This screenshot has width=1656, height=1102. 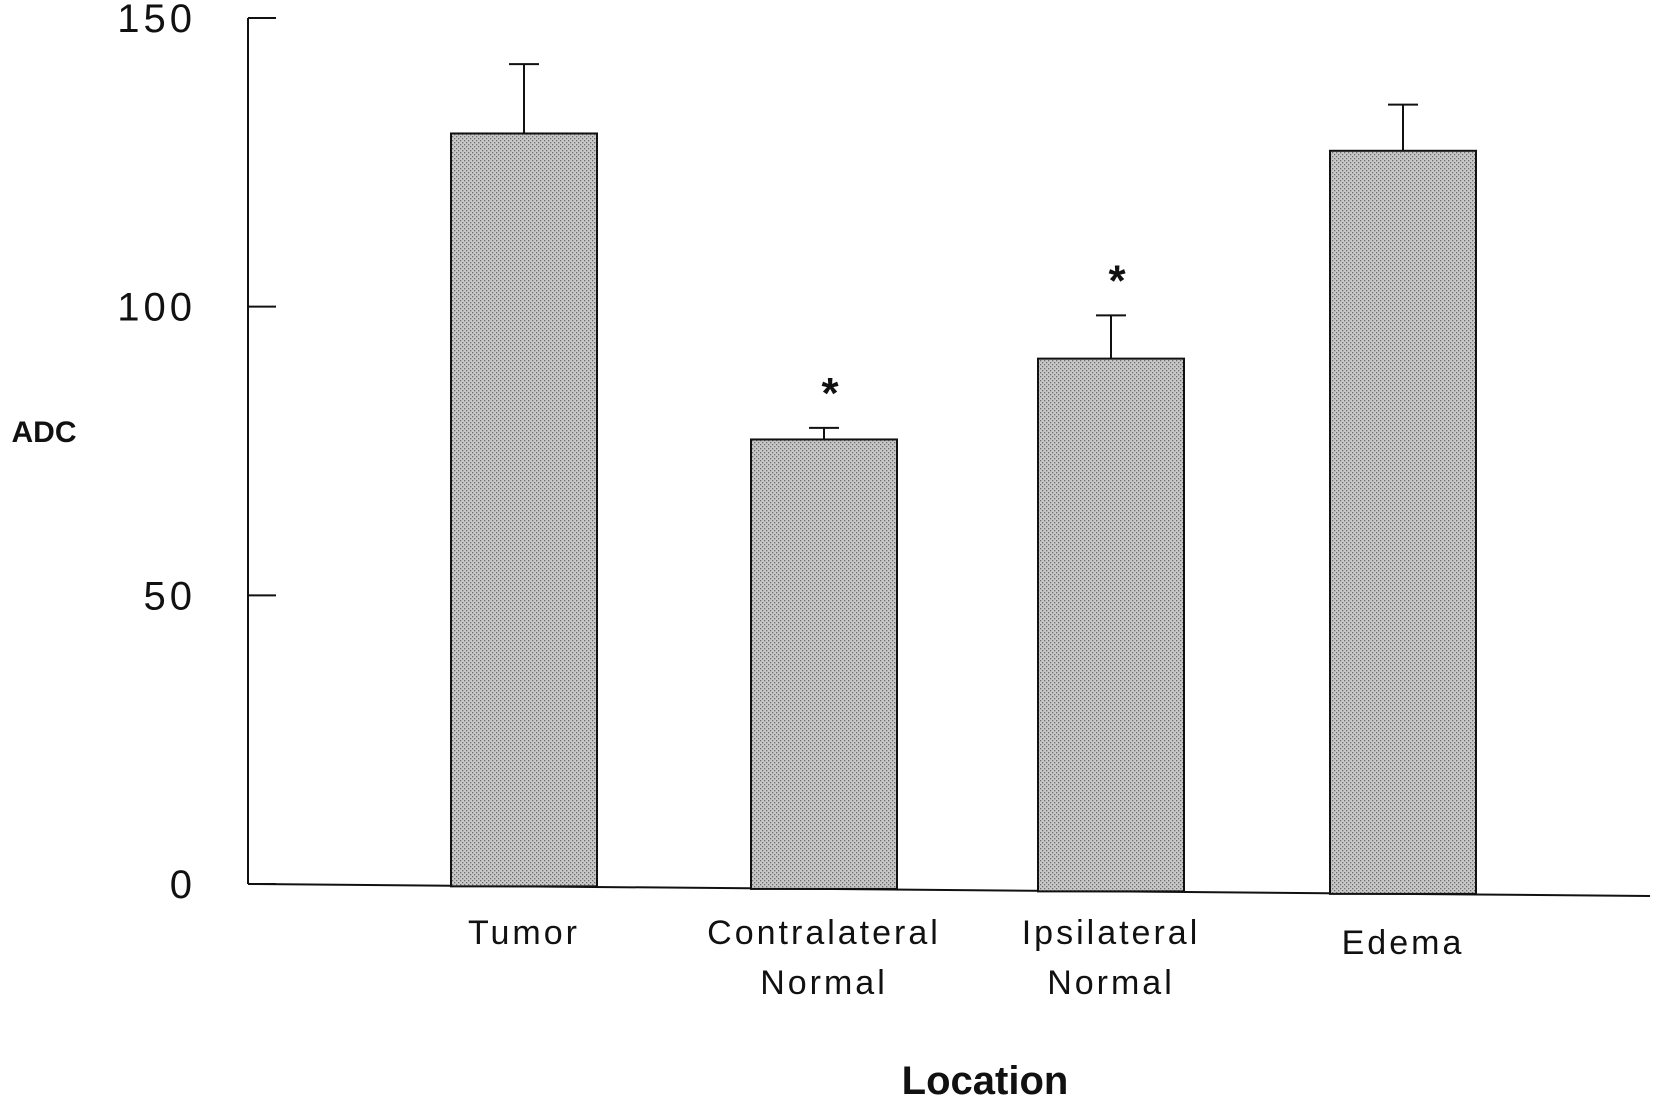 I want to click on x-category-label-3-0: Edema, so click(x=1403, y=943).